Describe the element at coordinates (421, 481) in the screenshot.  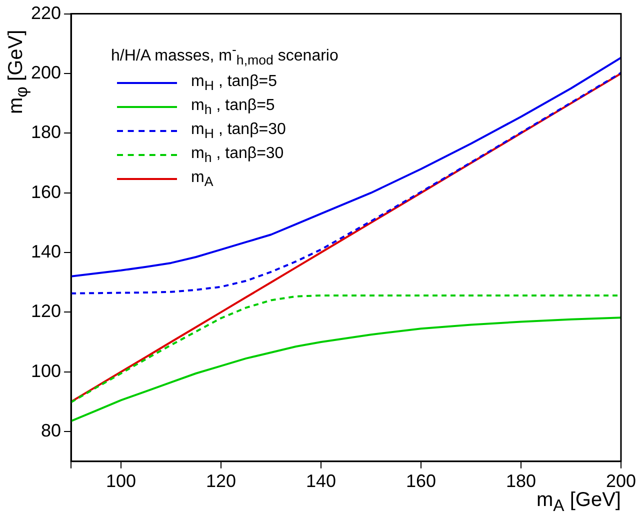
I see `x-tick-label: 160` at that location.